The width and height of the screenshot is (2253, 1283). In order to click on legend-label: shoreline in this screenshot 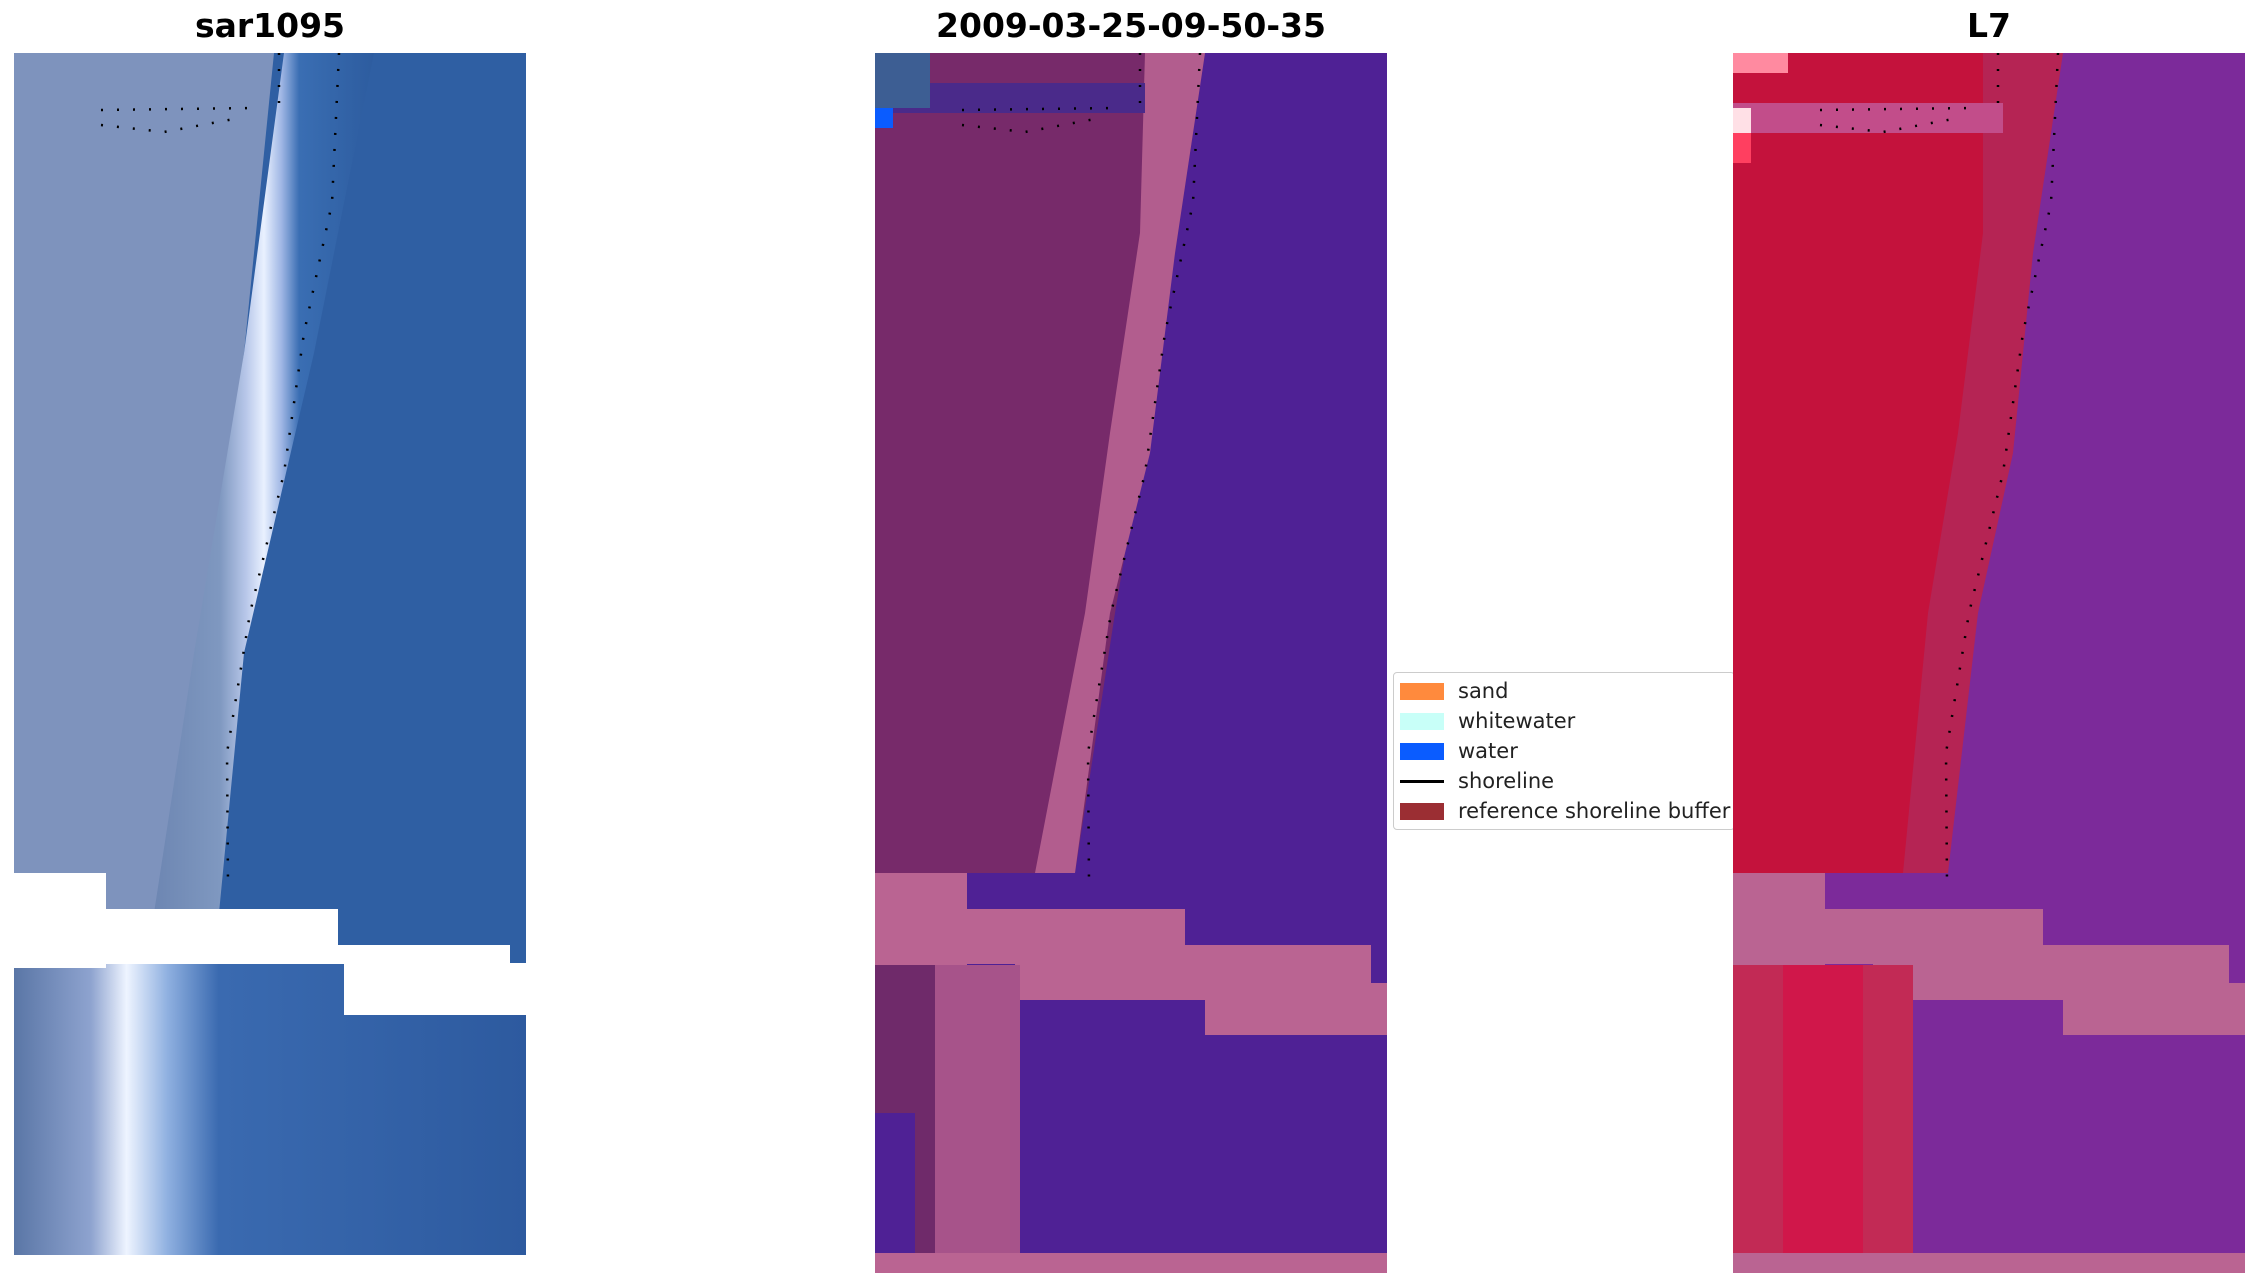, I will do `click(1506, 781)`.